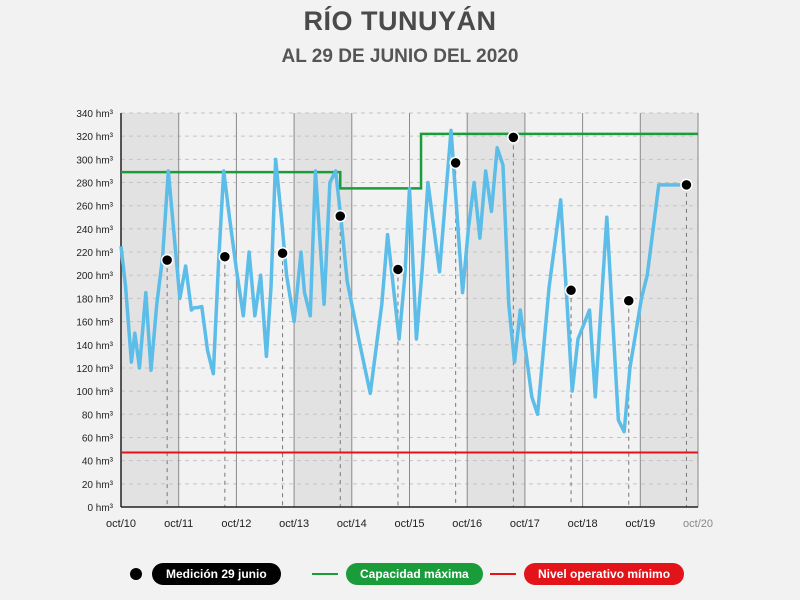  What do you see at coordinates (94, 160) in the screenshot?
I see `y-tick-label: 300 hm³` at bounding box center [94, 160].